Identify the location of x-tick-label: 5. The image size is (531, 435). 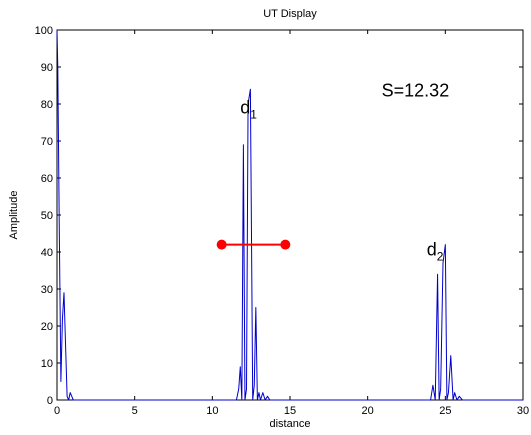
(135, 411).